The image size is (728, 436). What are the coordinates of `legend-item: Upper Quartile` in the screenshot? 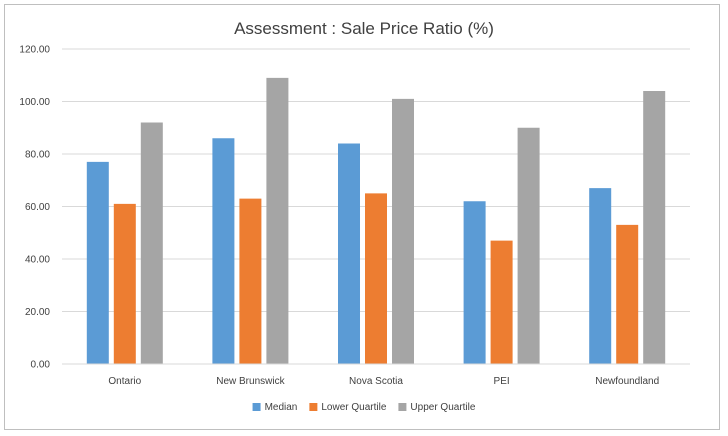 It's located at (437, 407).